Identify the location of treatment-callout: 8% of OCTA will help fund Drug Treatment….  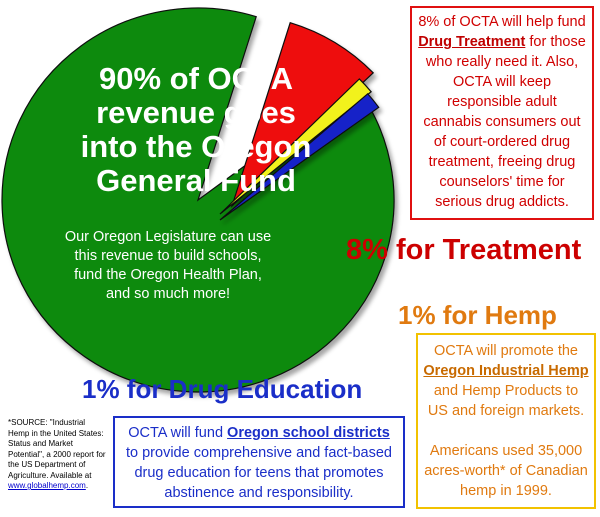
(502, 113).